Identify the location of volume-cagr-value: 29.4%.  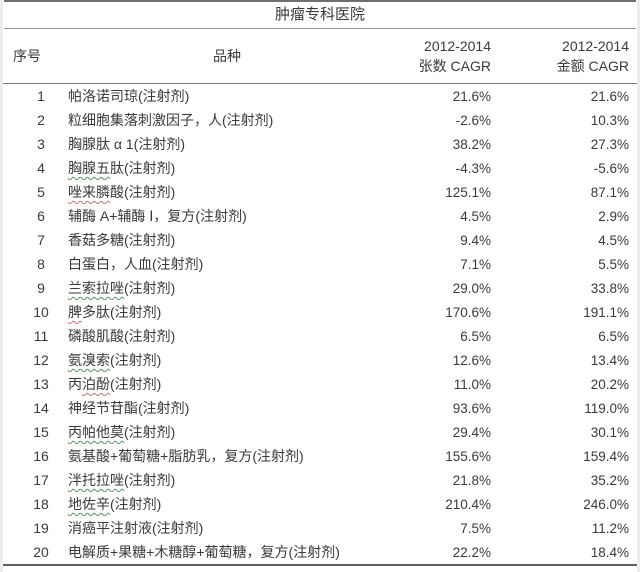
(471, 432).